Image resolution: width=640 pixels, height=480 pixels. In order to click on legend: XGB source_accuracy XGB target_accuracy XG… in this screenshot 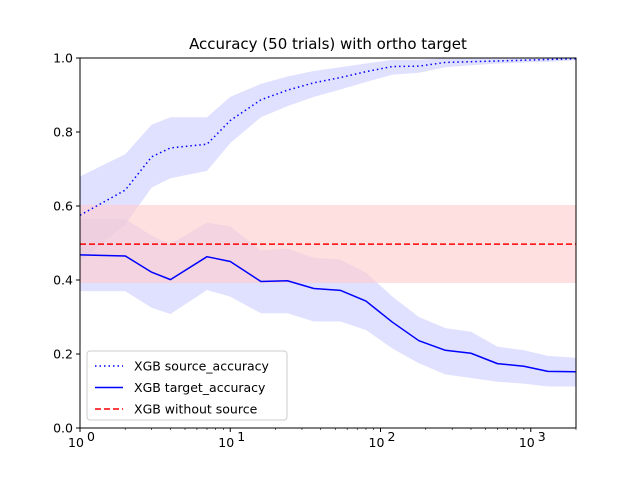, I will do `click(187, 385)`.